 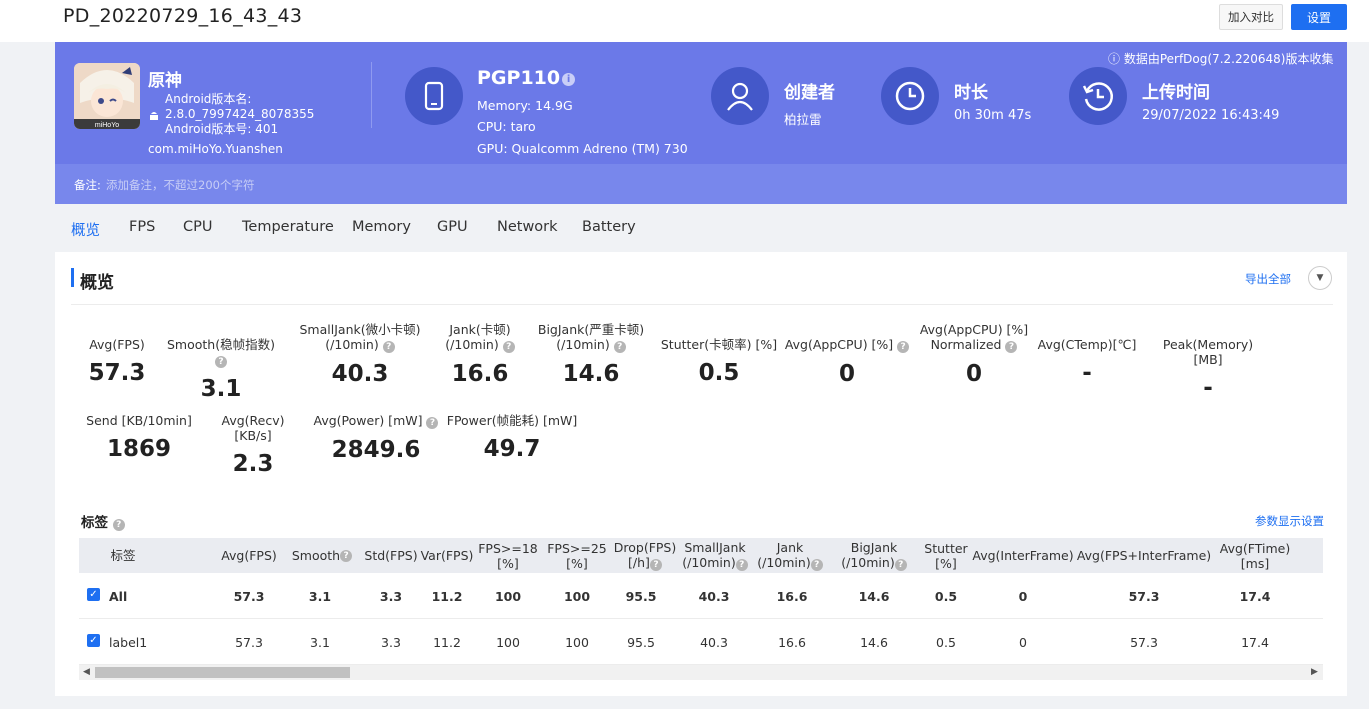 I want to click on settings-button: 设置, so click(x=1319, y=17).